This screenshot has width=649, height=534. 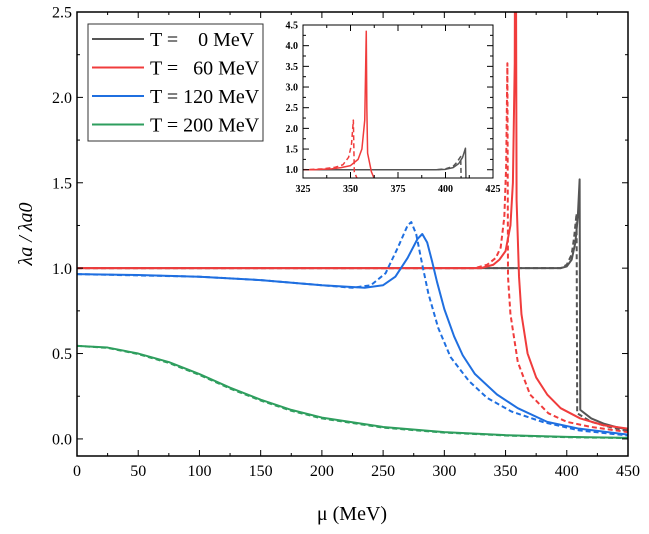 I want to click on main-y-tick-label: 0.5, so click(x=62, y=354).